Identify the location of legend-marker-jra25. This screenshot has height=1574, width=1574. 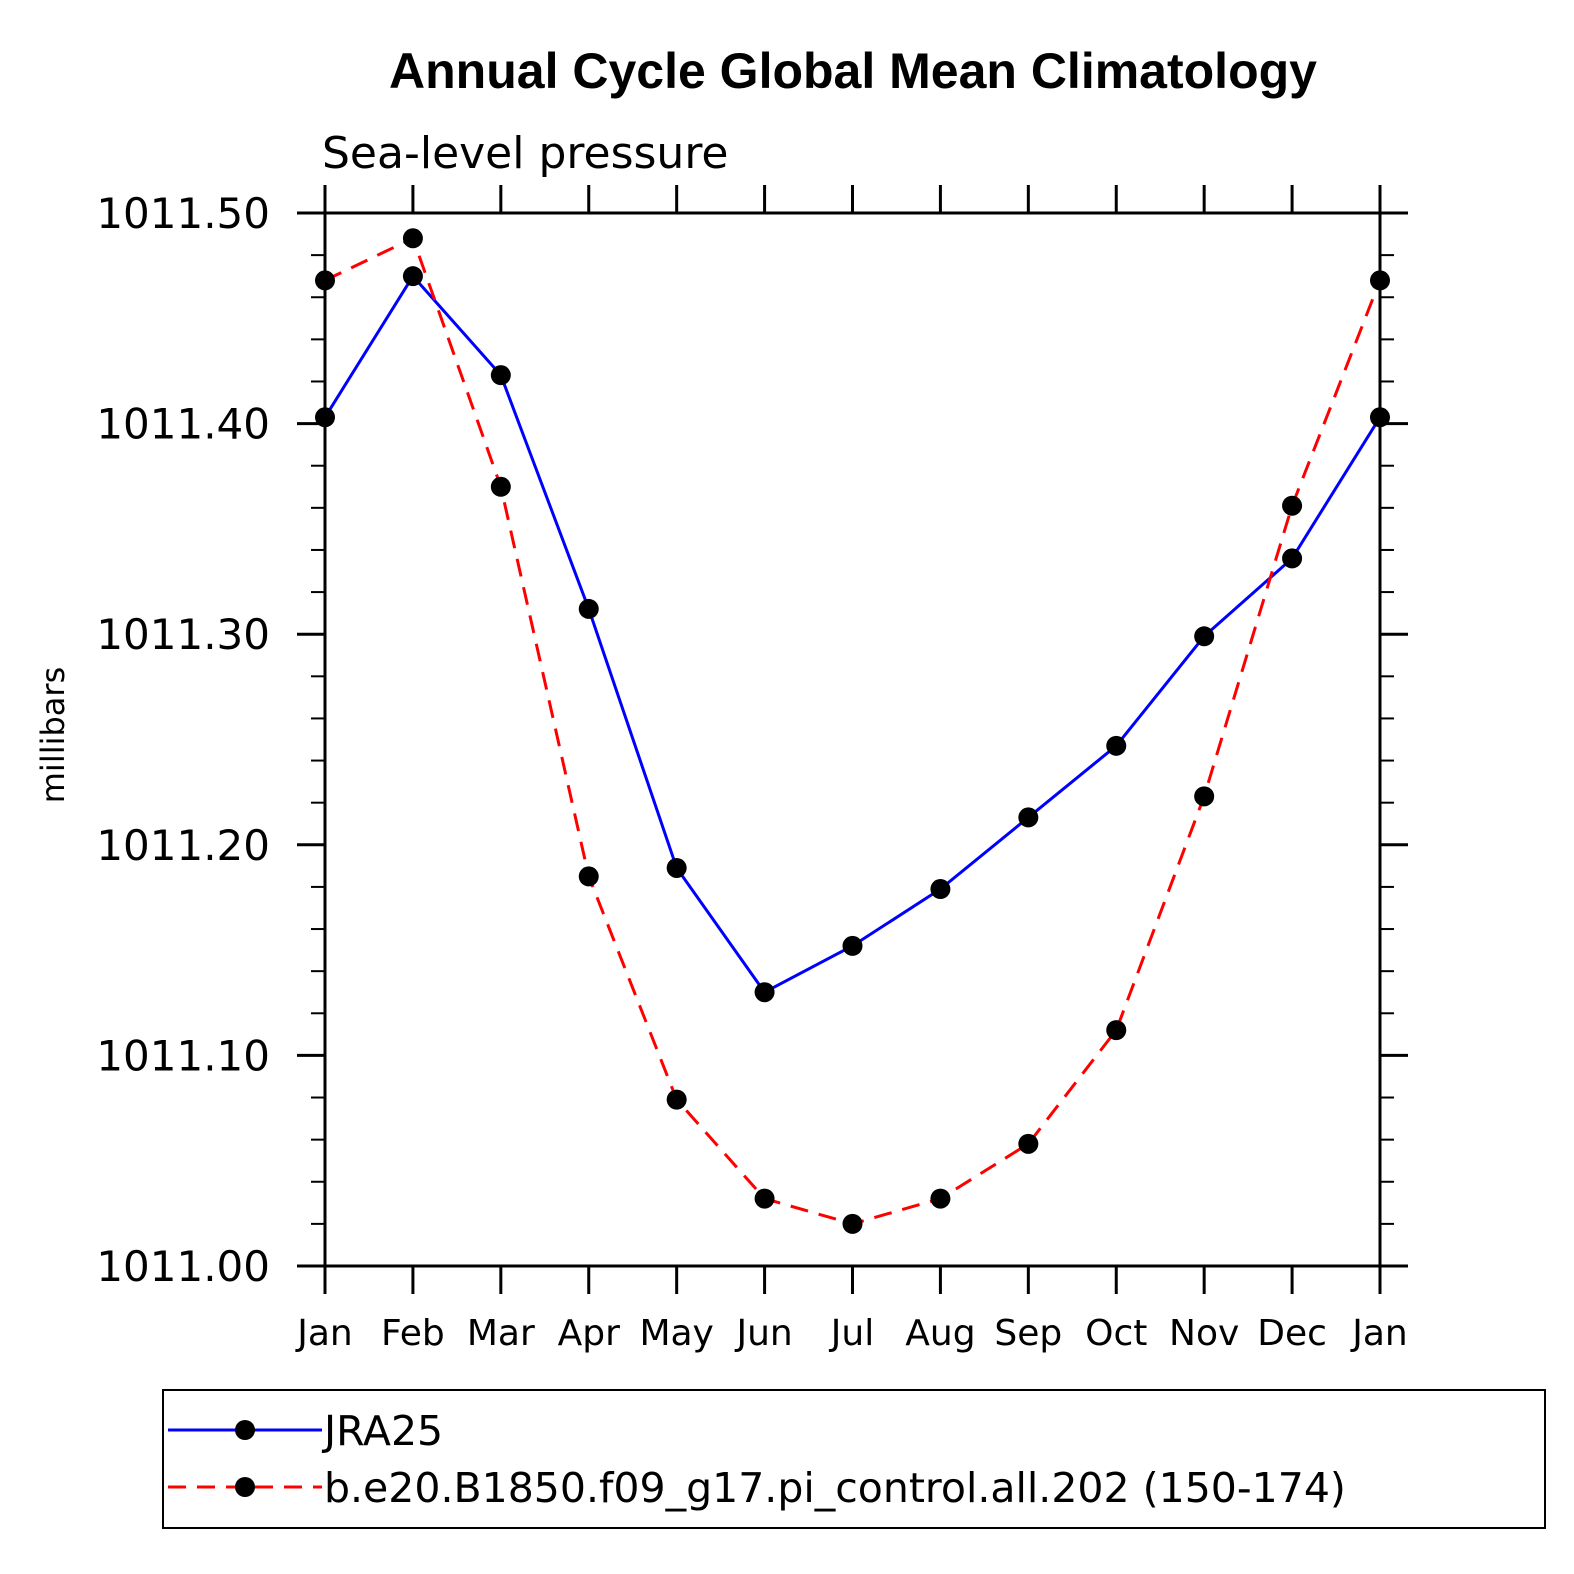
(245, 1430).